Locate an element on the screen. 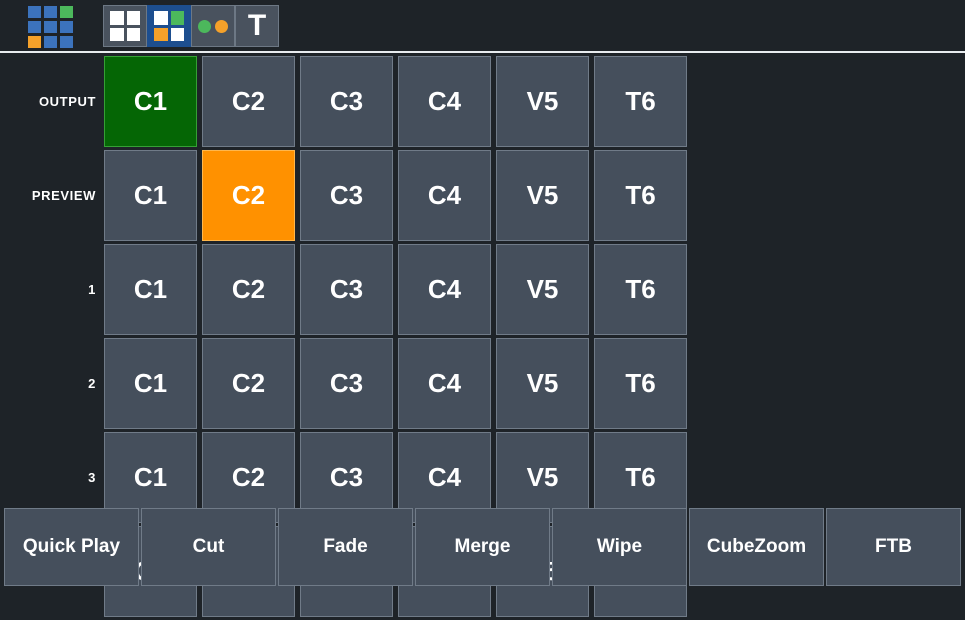 Image resolution: width=965 pixels, height=620 pixels. text-icon-button: T is located at coordinates (257, 26).